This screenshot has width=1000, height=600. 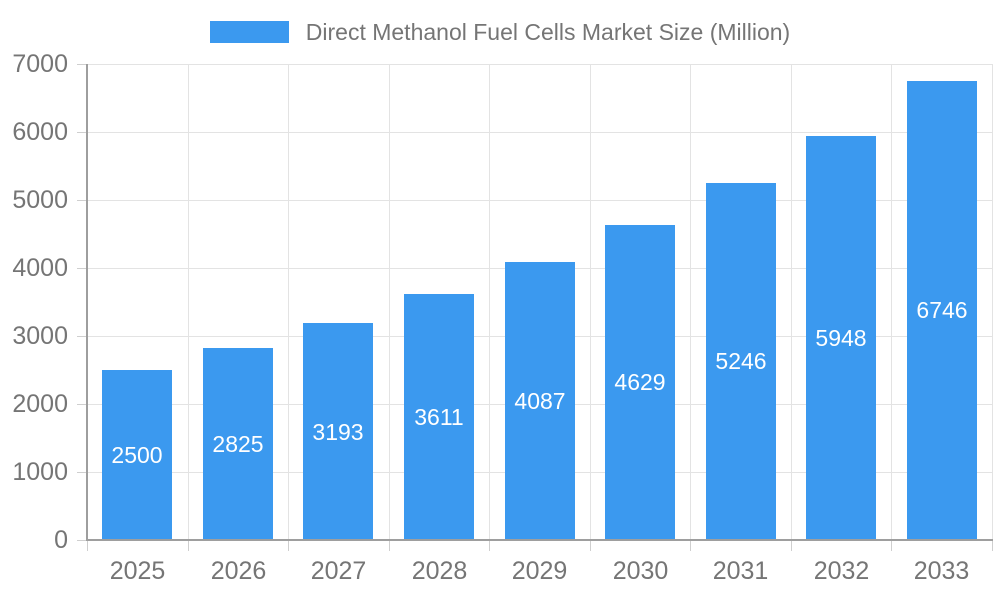 What do you see at coordinates (640, 571) in the screenshot?
I see `x-axis-tick-label: 2030` at bounding box center [640, 571].